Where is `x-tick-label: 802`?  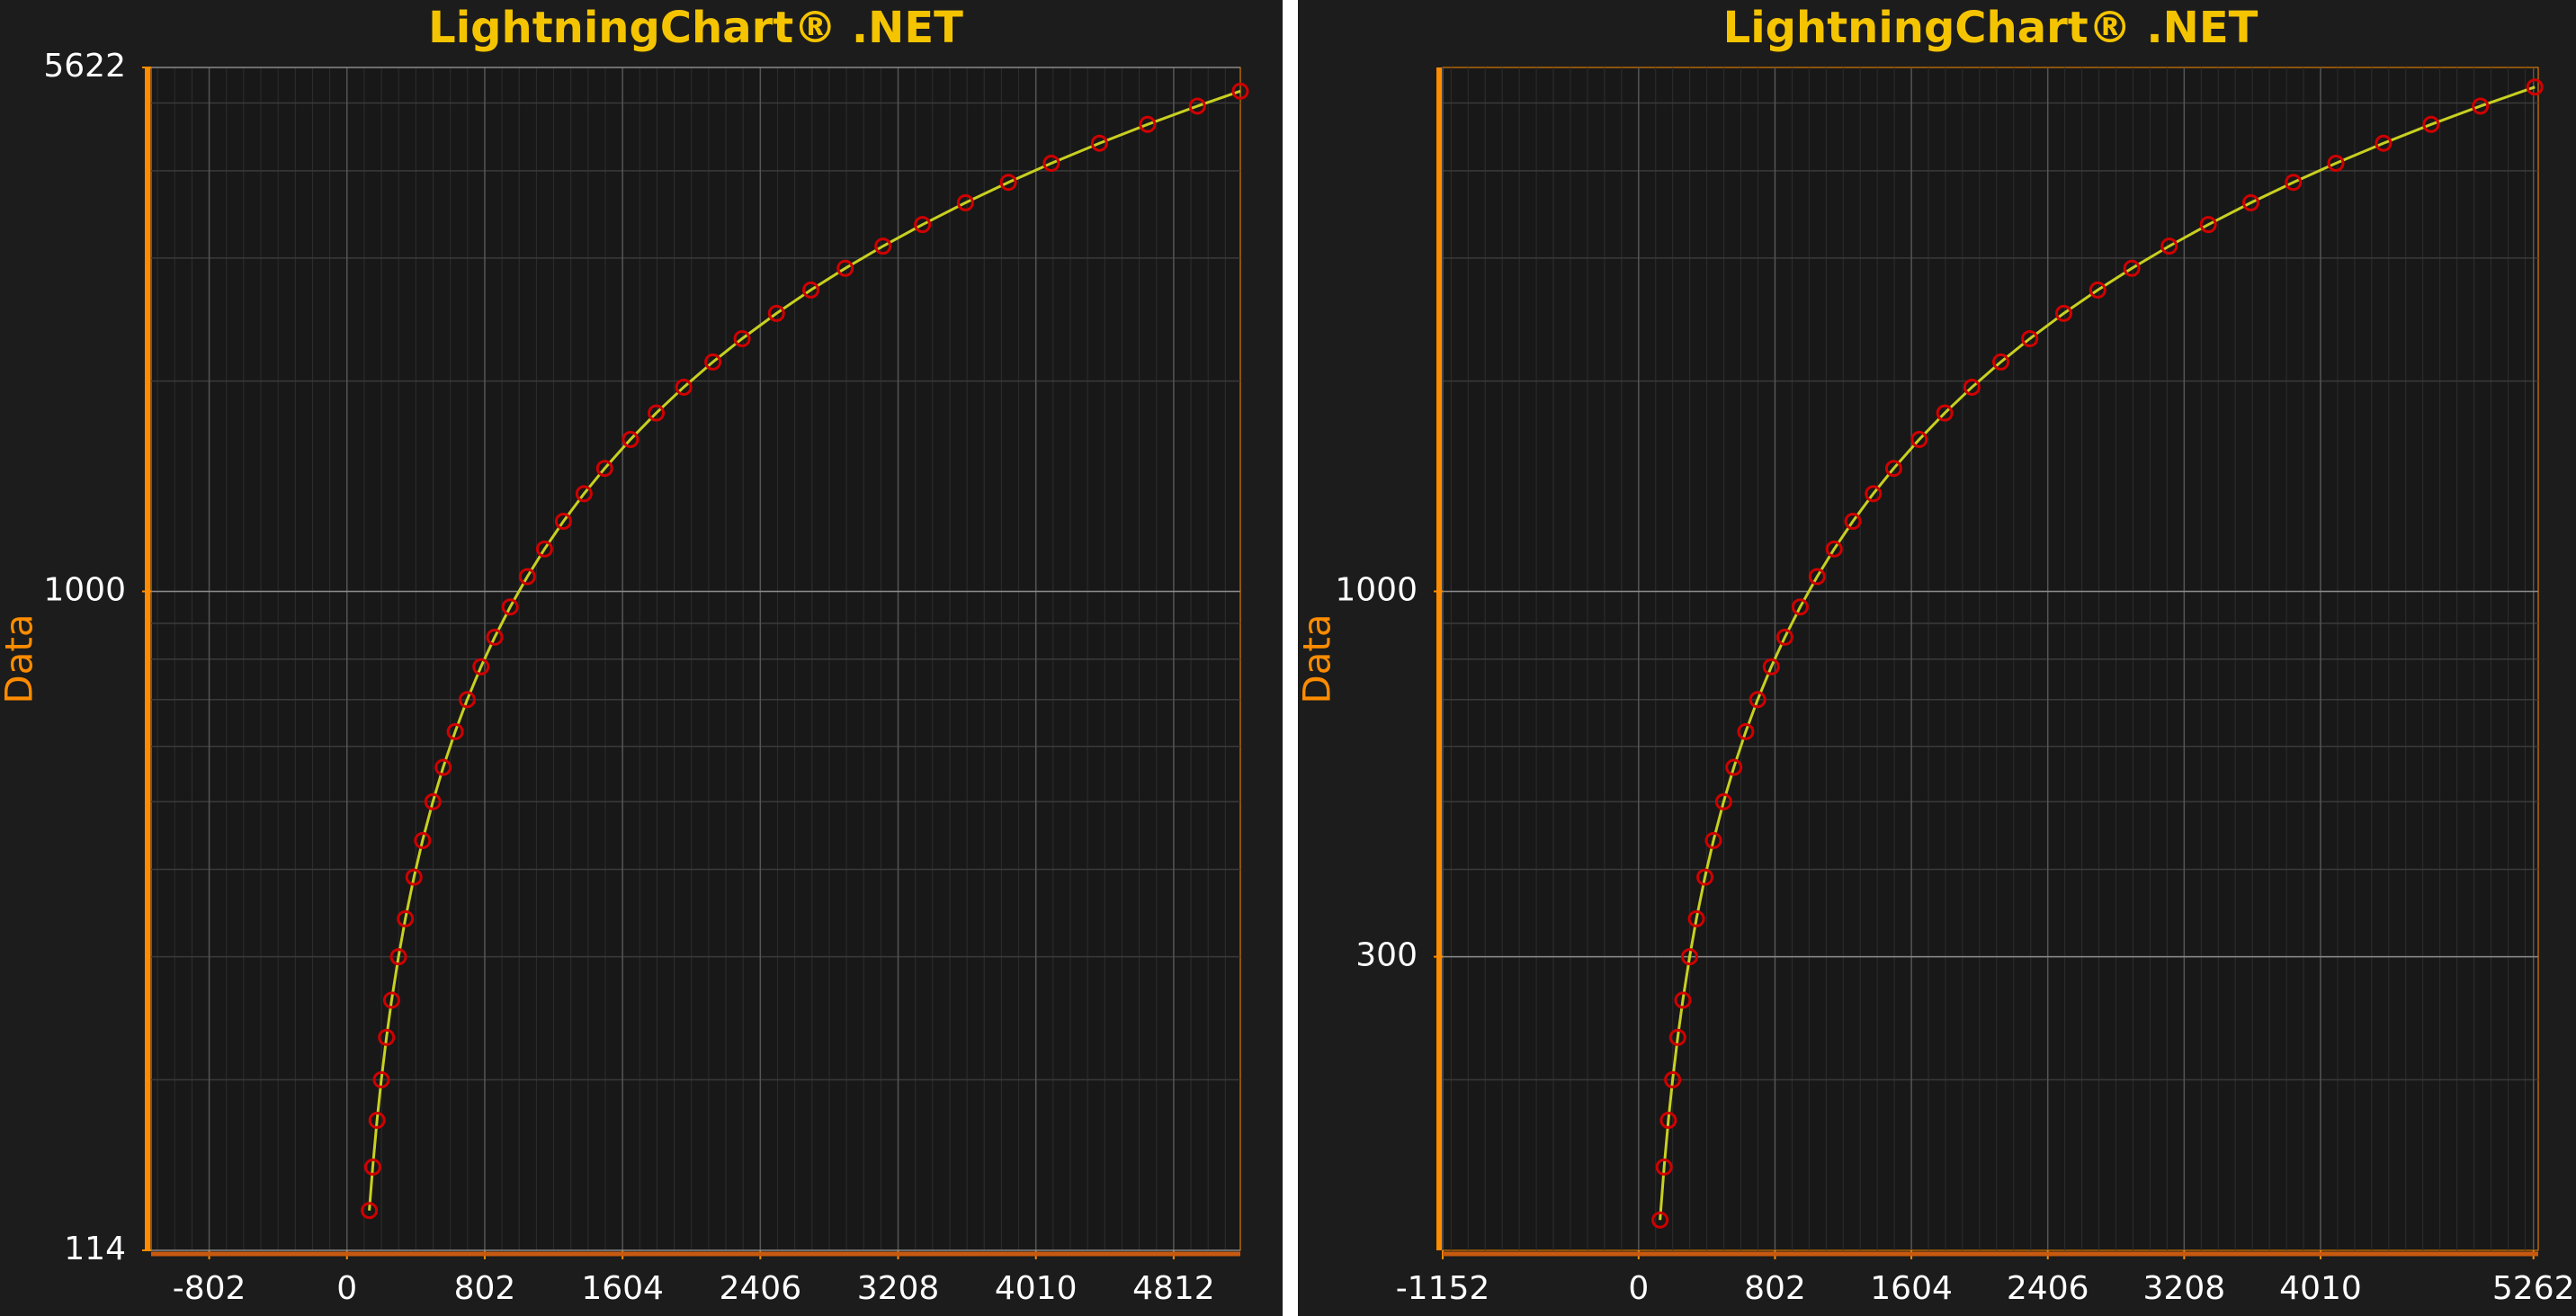
x-tick-label: 802 is located at coordinates (1775, 1288).